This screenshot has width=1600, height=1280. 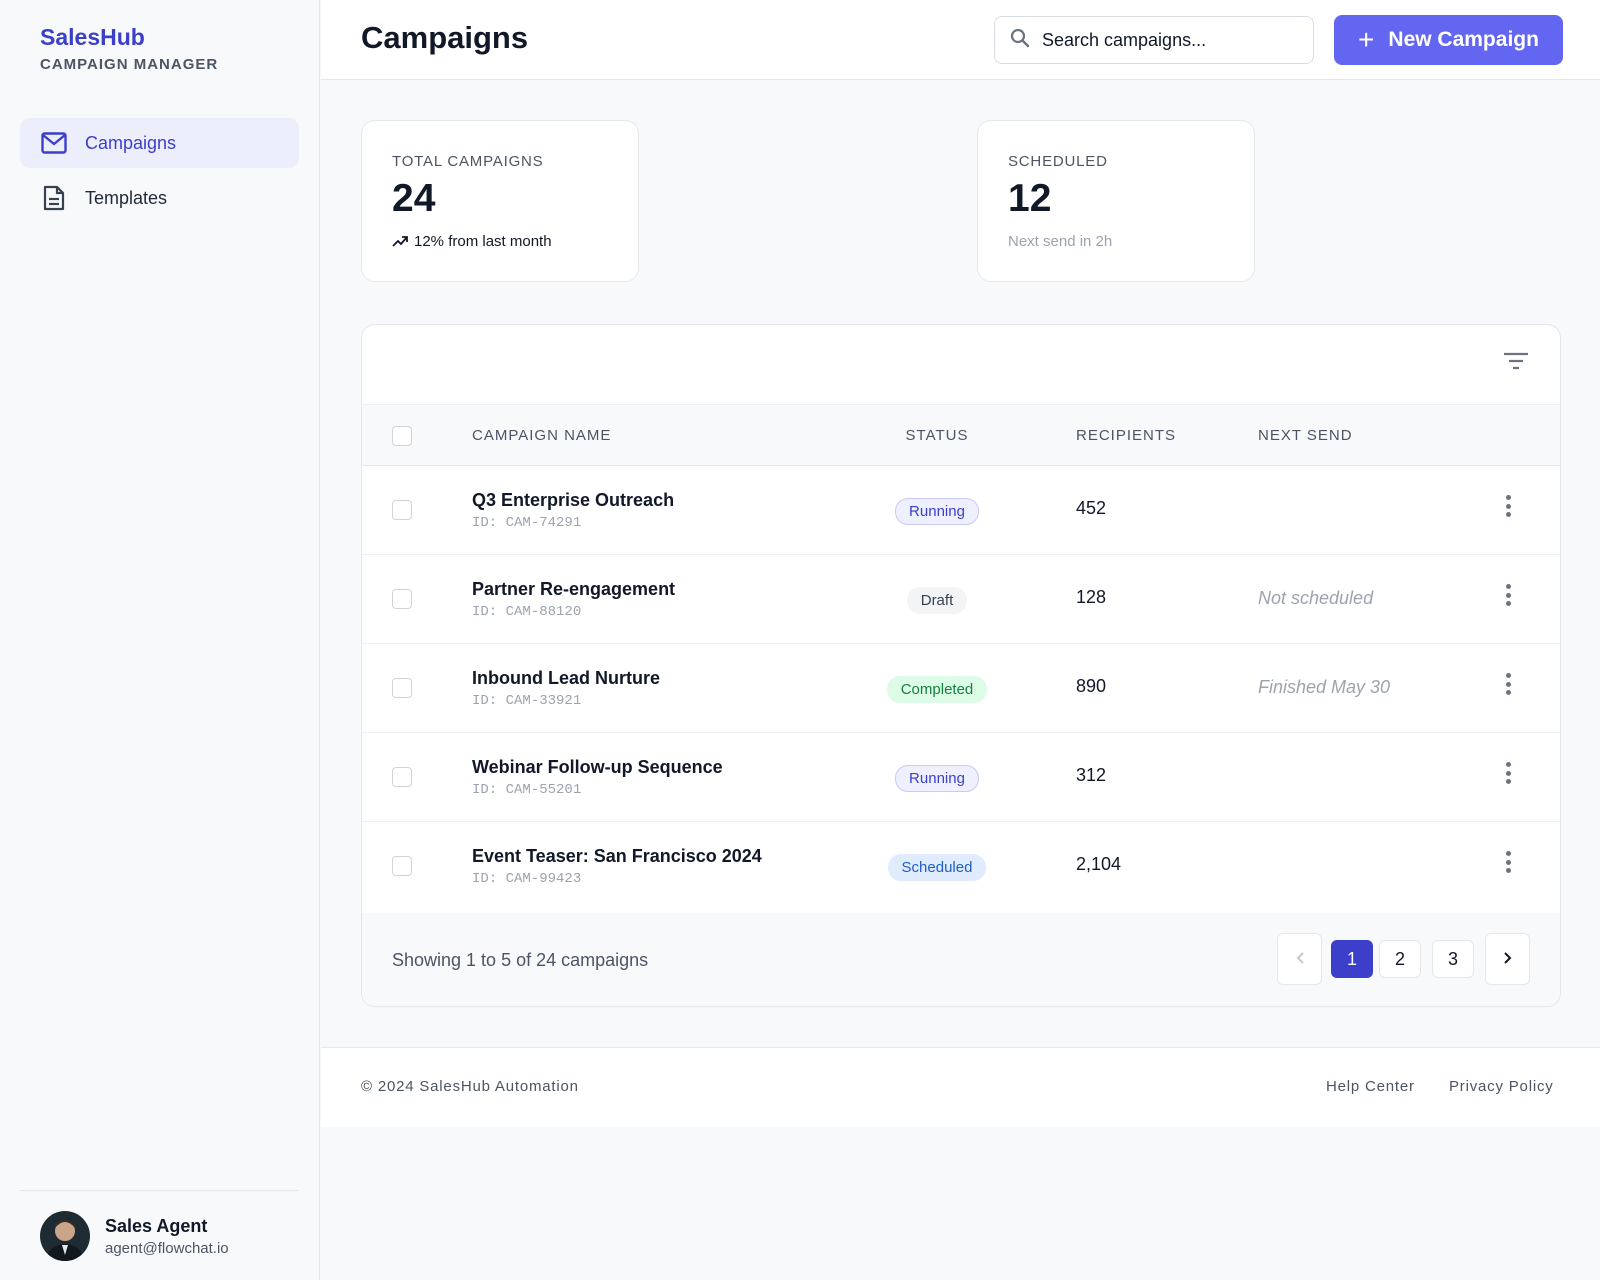 What do you see at coordinates (527, 879) in the screenshot?
I see `campaign-id: ID: CAM-99423` at bounding box center [527, 879].